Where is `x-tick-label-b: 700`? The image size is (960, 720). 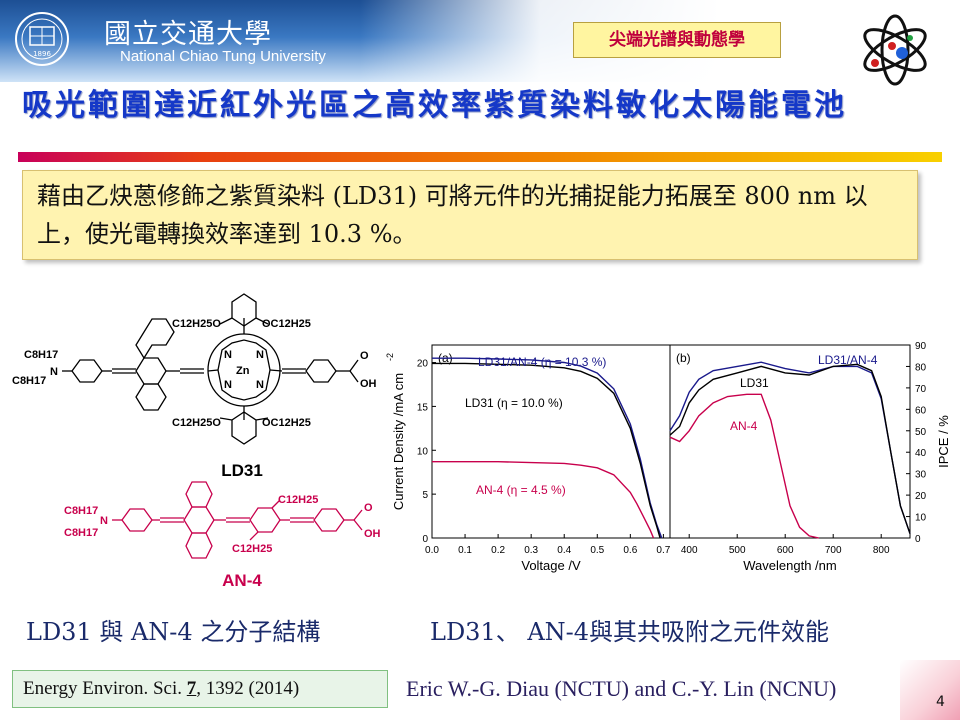 x-tick-label-b: 700 is located at coordinates (833, 550).